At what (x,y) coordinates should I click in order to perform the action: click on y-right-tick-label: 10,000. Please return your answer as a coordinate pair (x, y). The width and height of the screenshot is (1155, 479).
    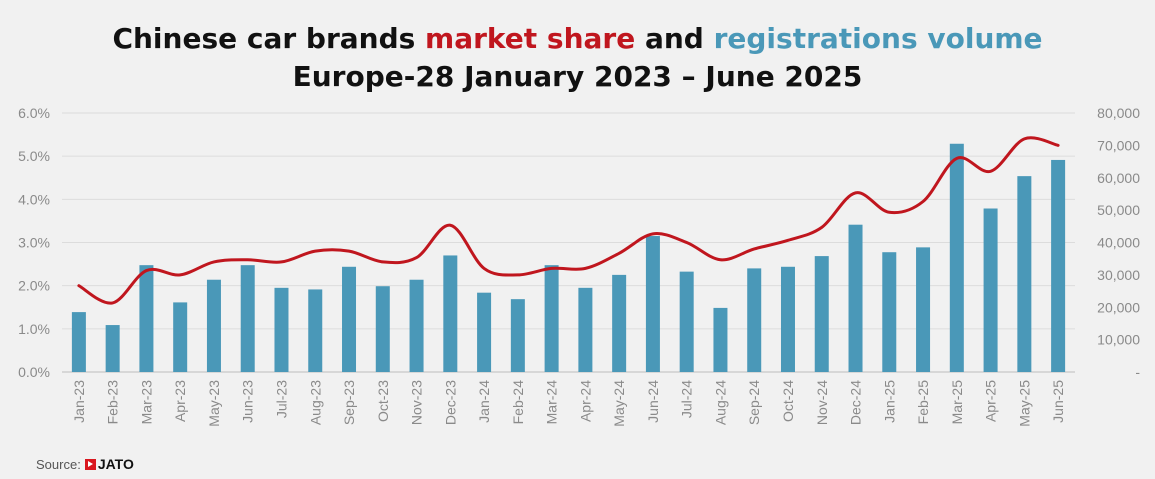
    Looking at the image, I should click on (1118, 340).